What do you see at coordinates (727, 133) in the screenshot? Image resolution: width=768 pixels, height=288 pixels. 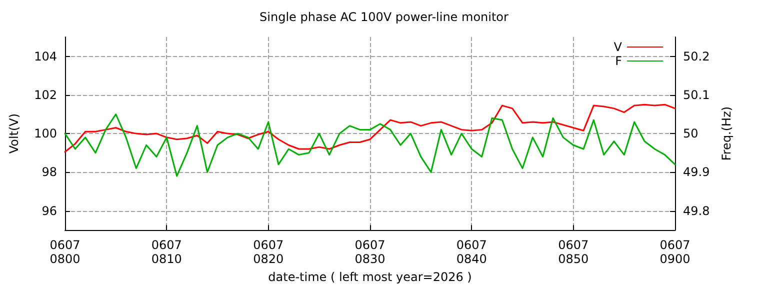 I see `y2-axis-title: Freq.(Hz)` at bounding box center [727, 133].